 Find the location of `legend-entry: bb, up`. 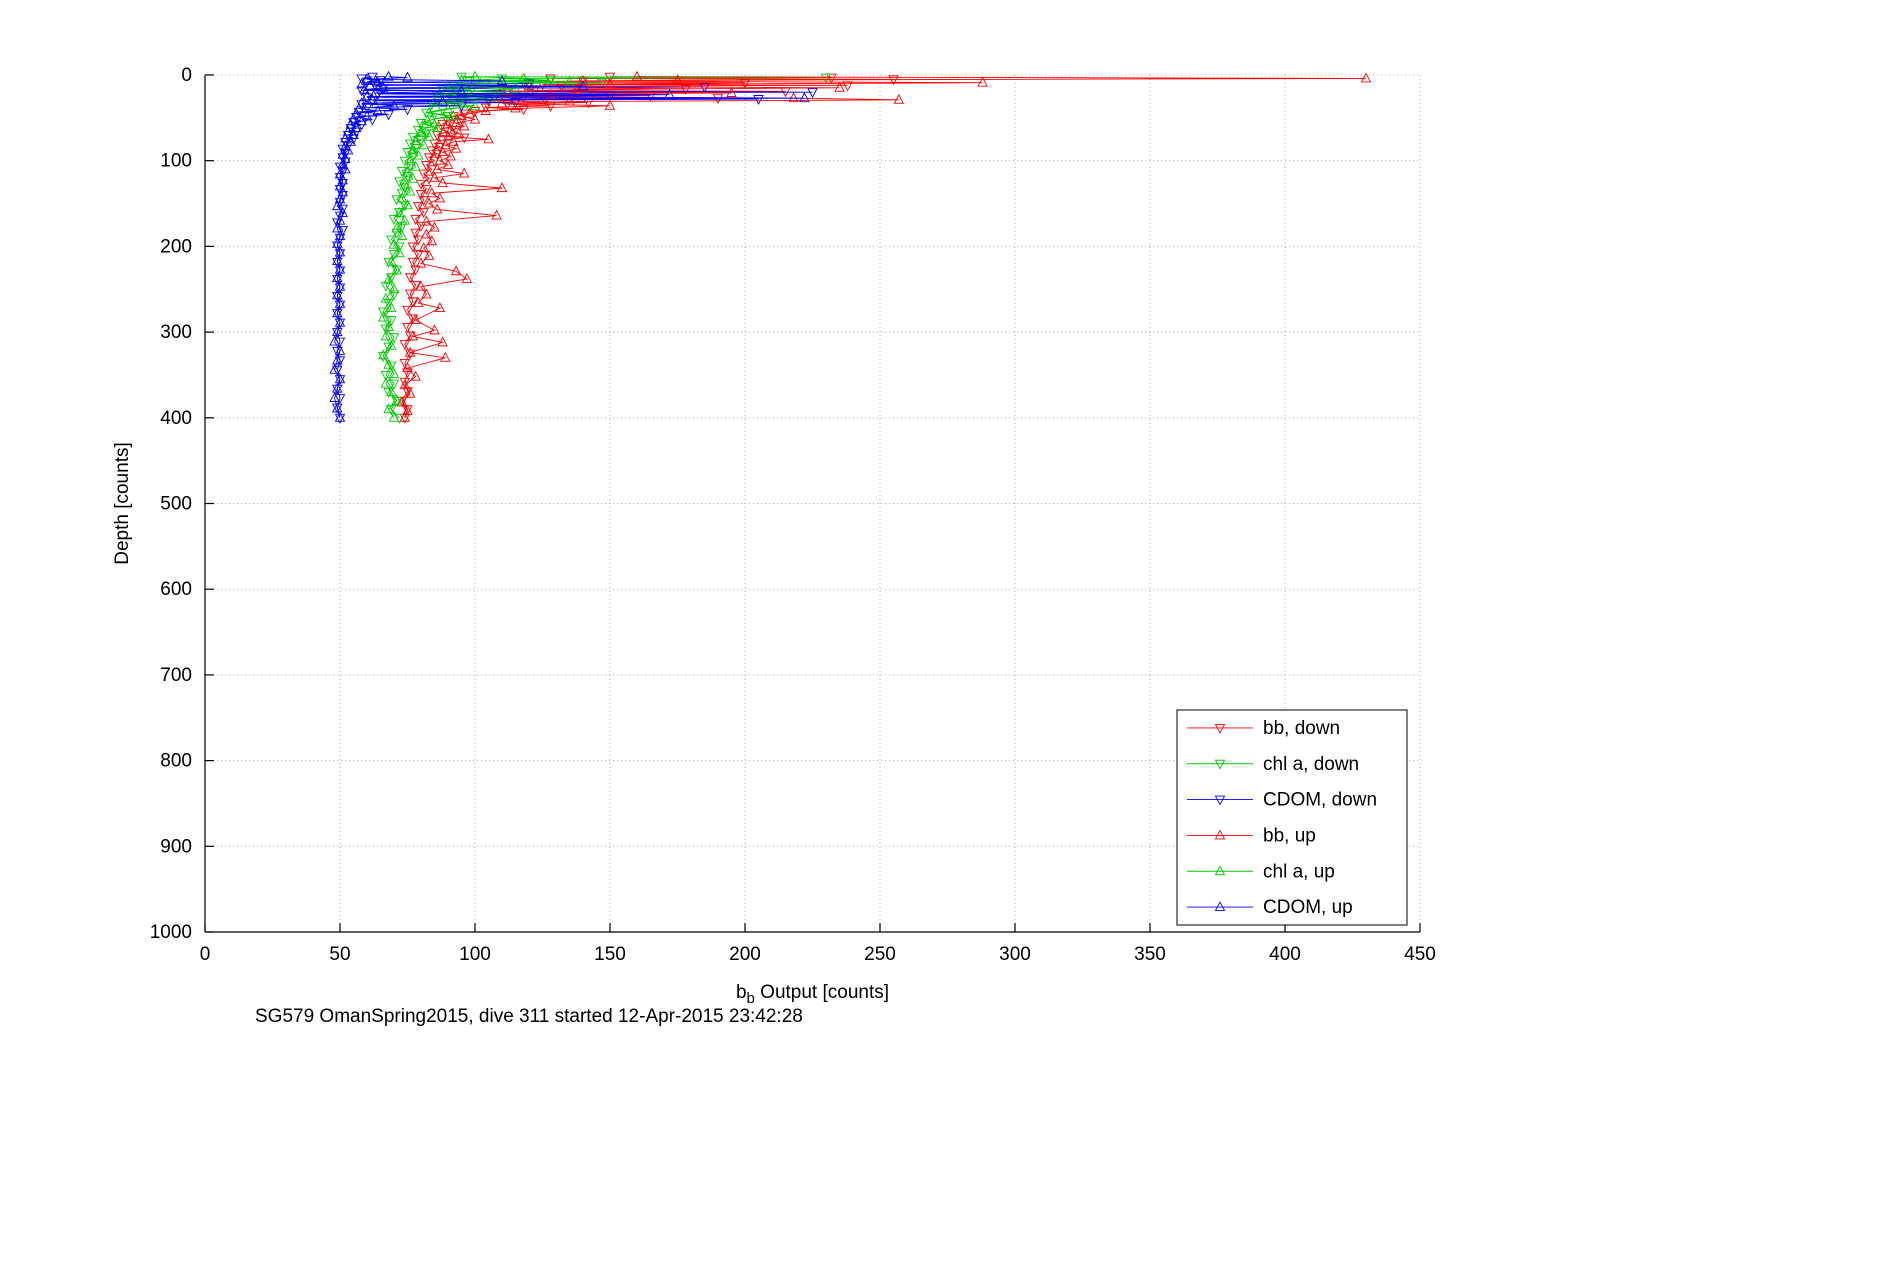

legend-entry: bb, up is located at coordinates (1251, 835).